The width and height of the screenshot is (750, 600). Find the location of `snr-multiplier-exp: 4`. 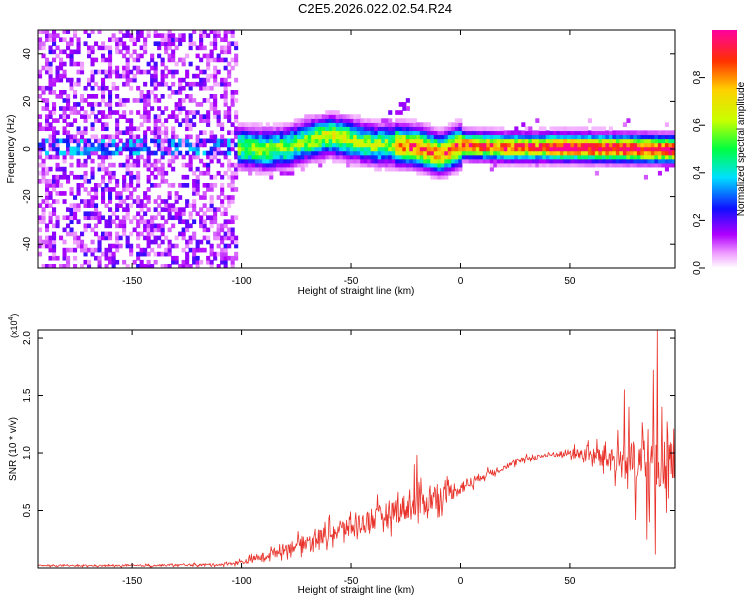

snr-multiplier-exp: 4 is located at coordinates (11, 318).